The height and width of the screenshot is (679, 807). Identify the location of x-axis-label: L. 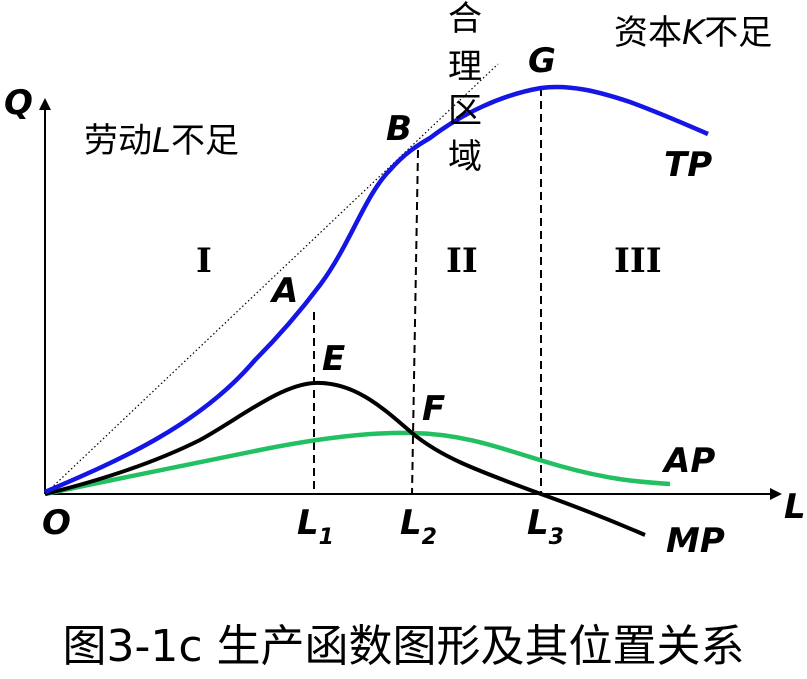
(795, 507).